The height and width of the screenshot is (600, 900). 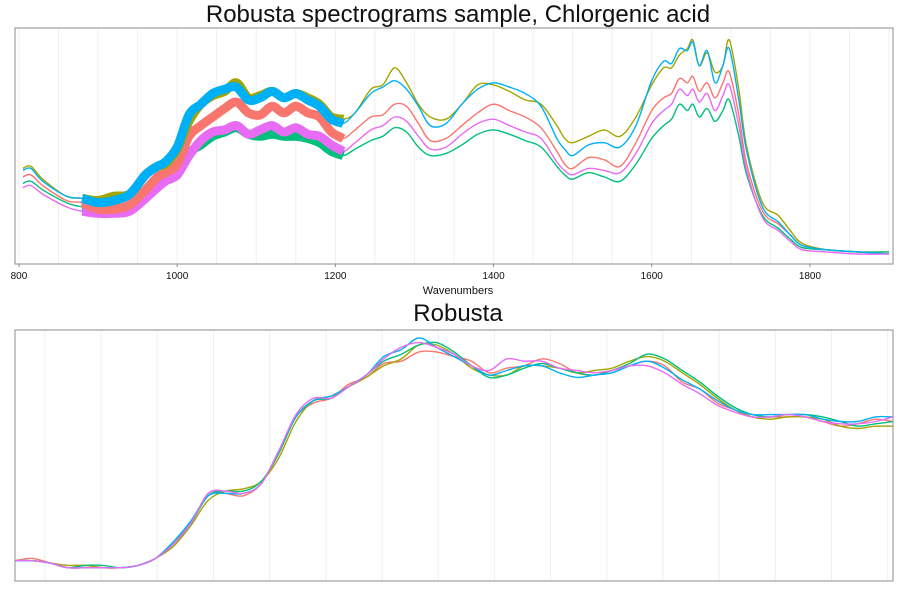 I want to click on top-chart-x-tick-label: 1600, so click(x=652, y=276).